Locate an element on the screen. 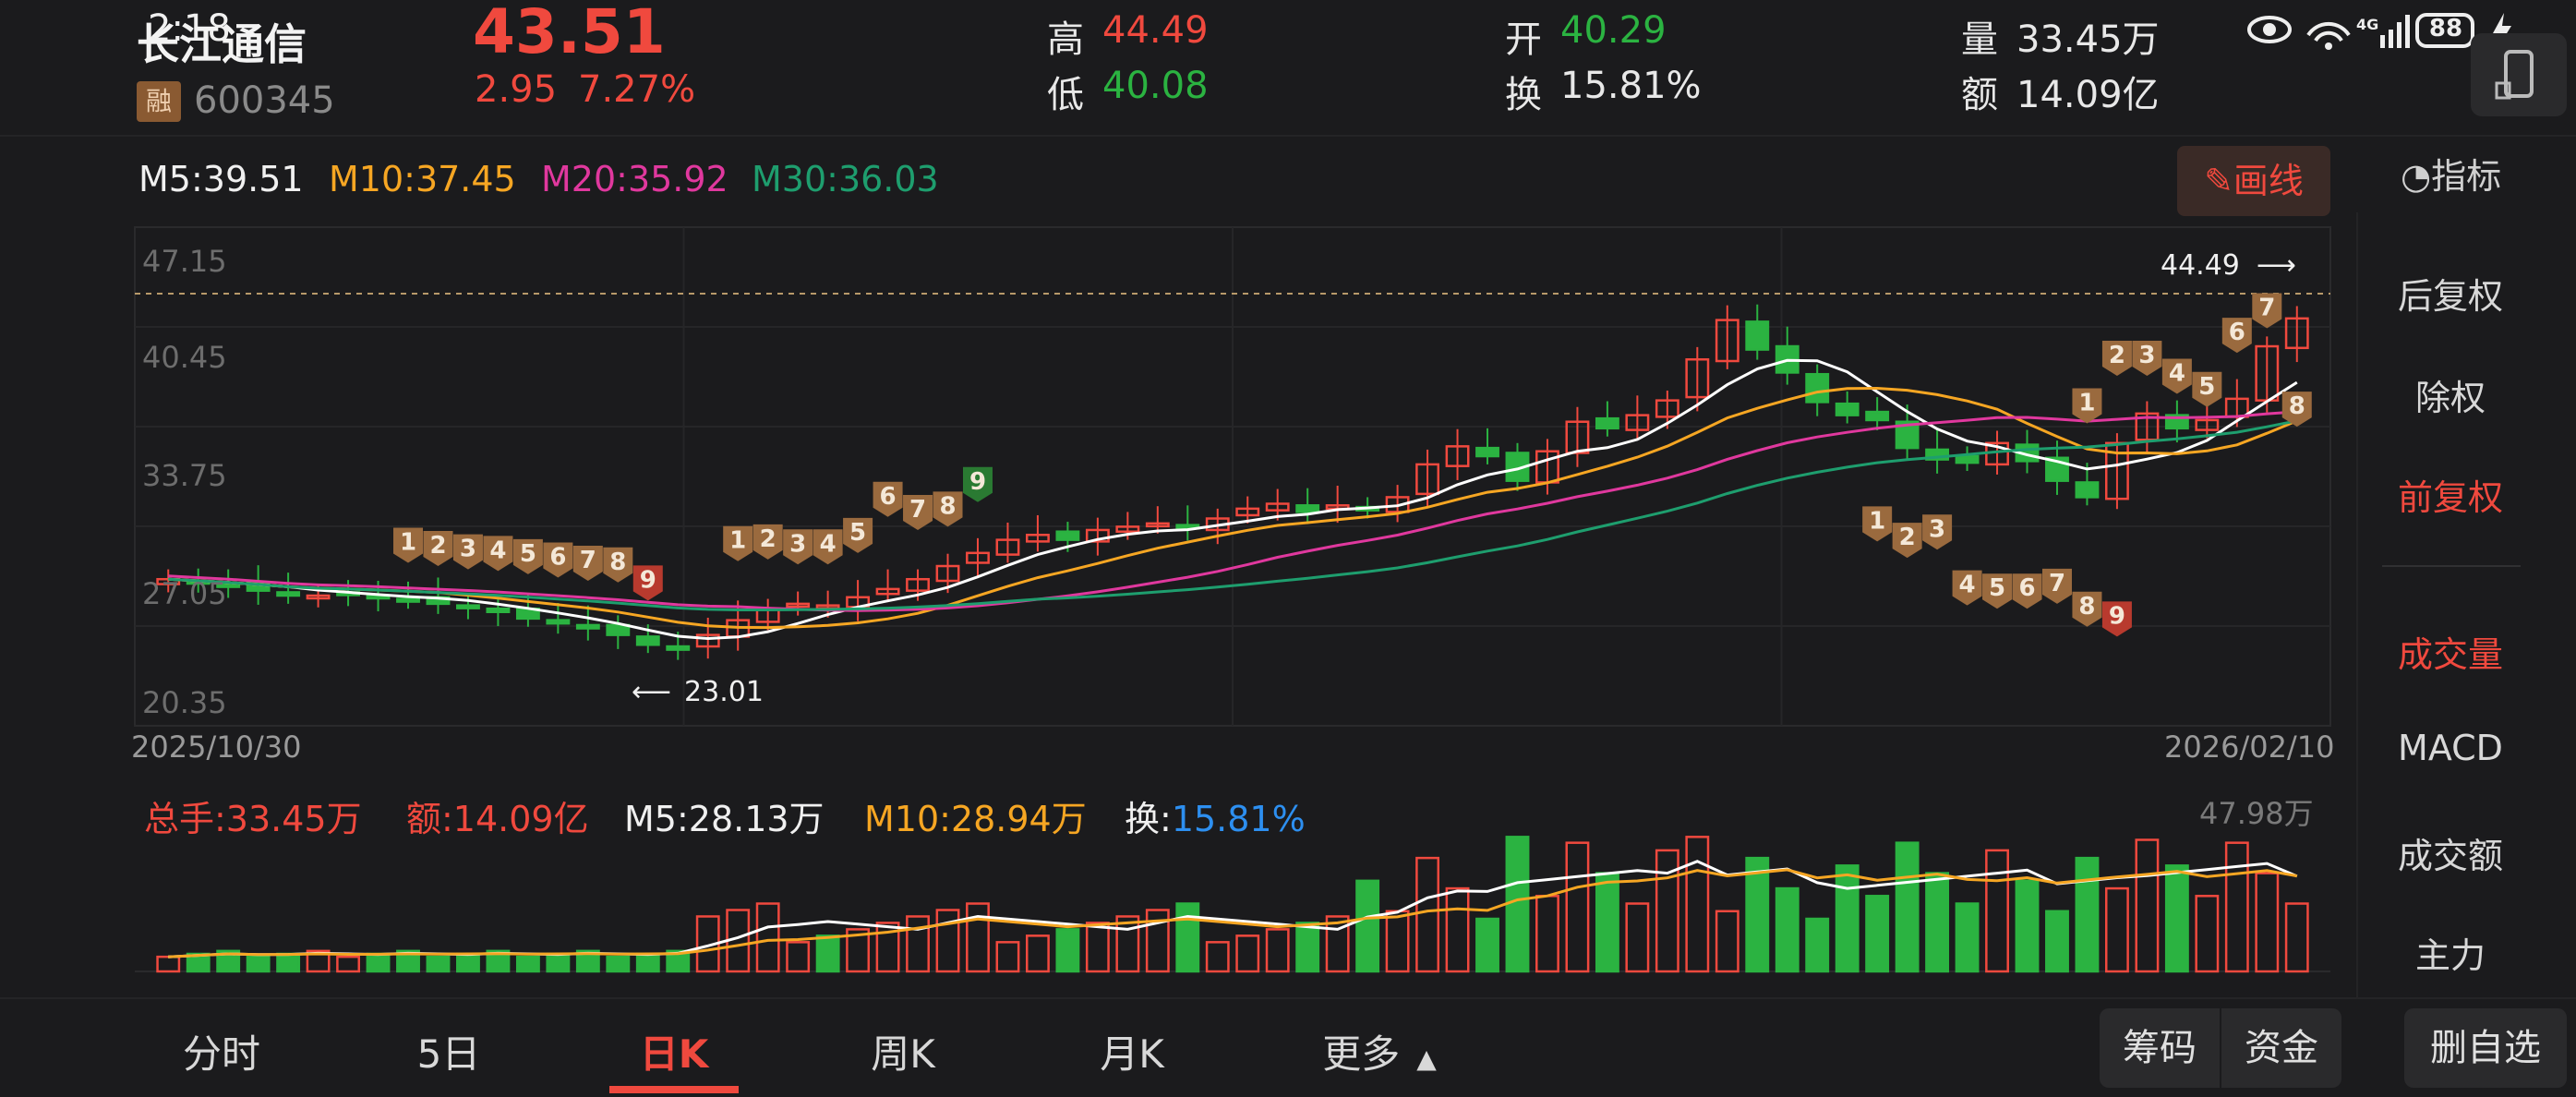  count-badge-label: 6 is located at coordinates (888, 497).